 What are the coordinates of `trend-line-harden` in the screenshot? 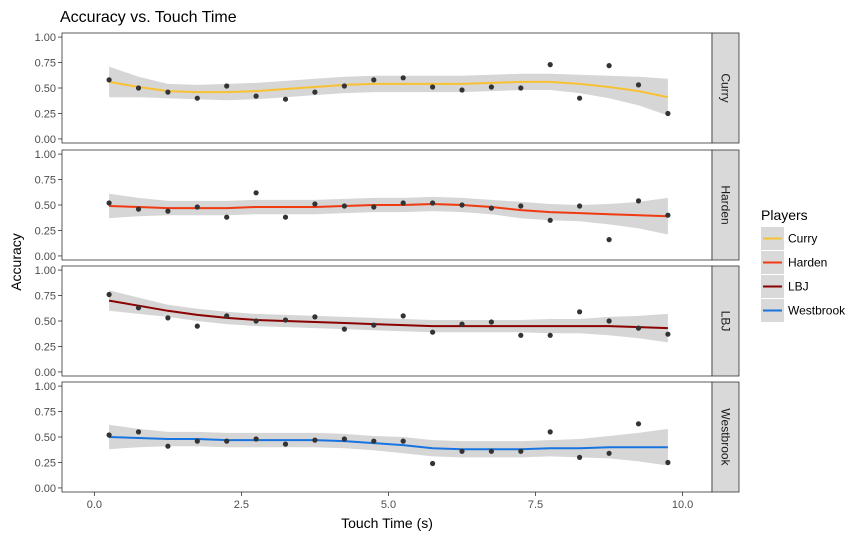 It's located at (388, 210).